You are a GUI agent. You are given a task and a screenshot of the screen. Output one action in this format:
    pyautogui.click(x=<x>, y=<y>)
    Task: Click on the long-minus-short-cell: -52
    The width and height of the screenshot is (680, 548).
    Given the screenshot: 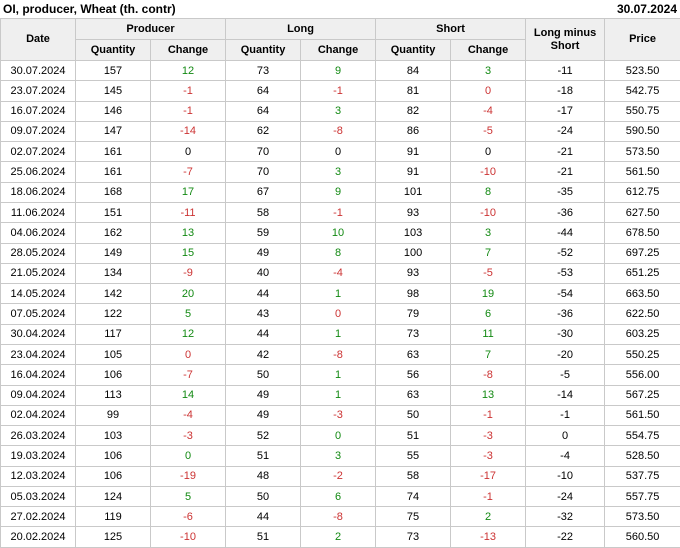 What is the action you would take?
    pyautogui.click(x=565, y=253)
    